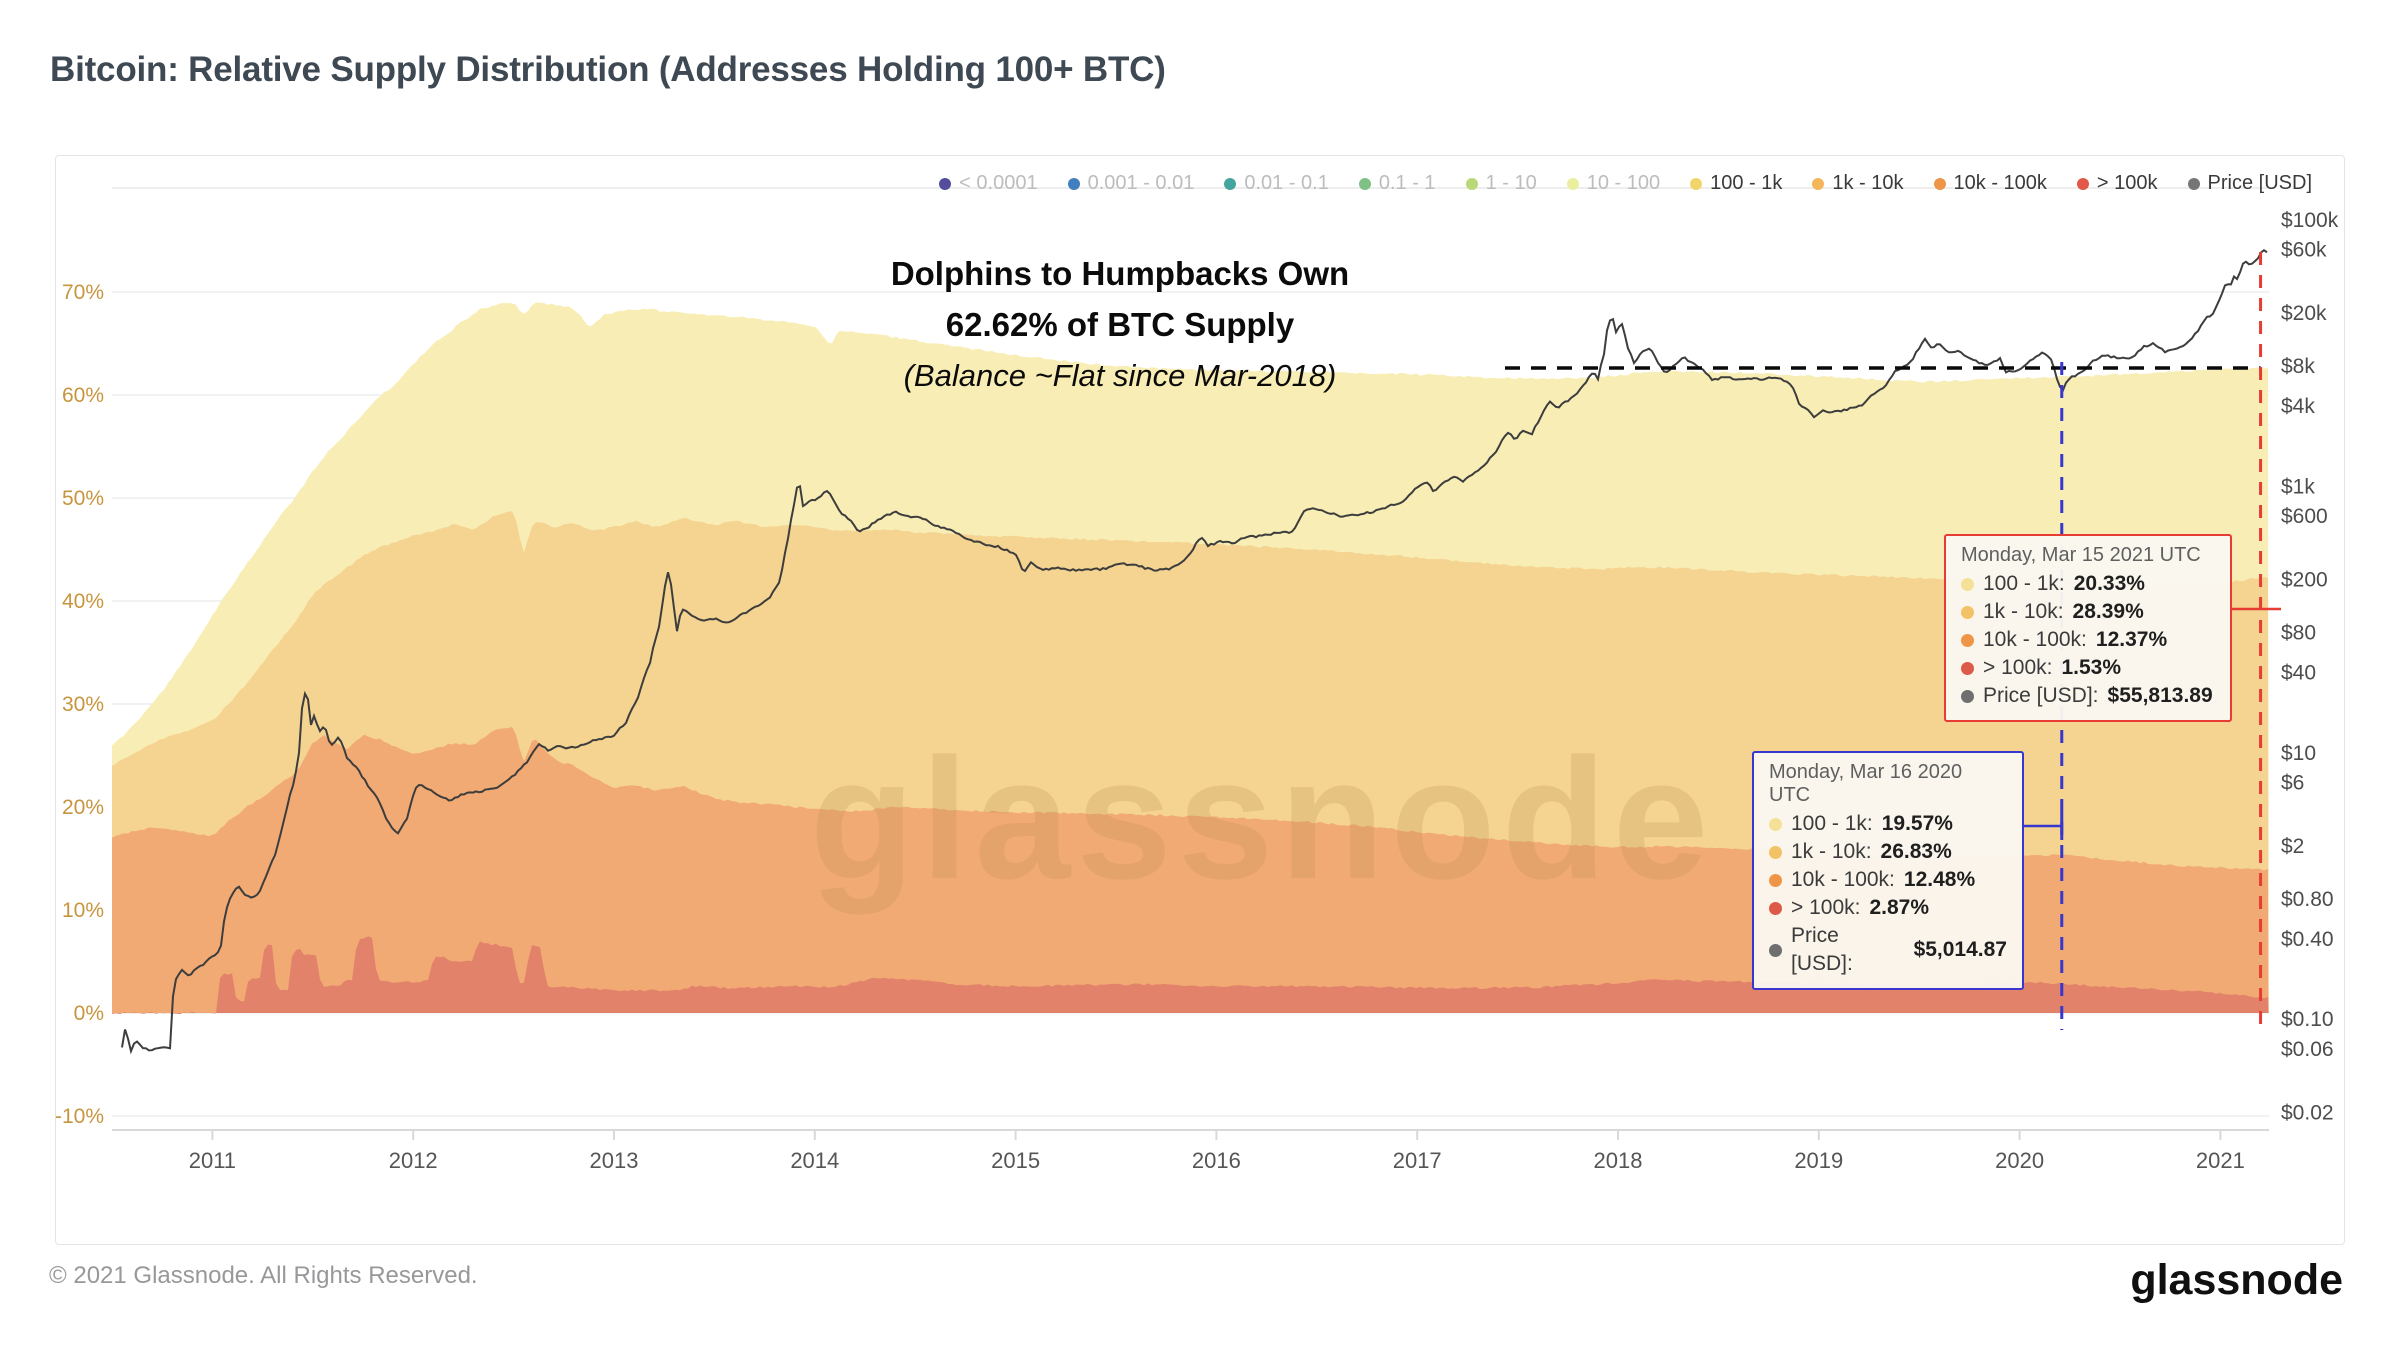 The image size is (2400, 1348). Describe the element at coordinates (1015, 1160) in the screenshot. I see `x-axis-tick: 2015` at that location.